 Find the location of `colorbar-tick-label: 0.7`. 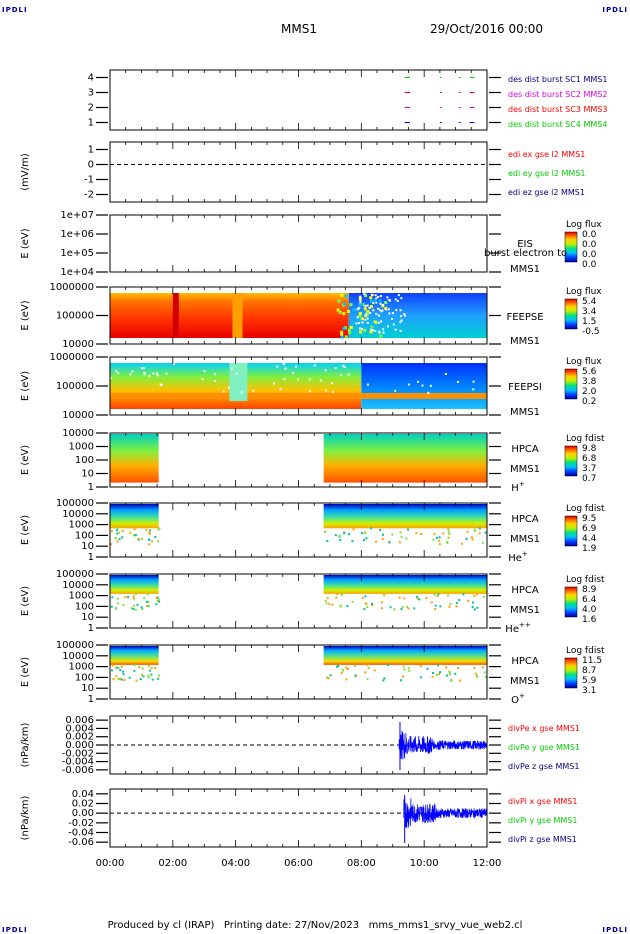

colorbar-tick-label: 0.7 is located at coordinates (589, 479).